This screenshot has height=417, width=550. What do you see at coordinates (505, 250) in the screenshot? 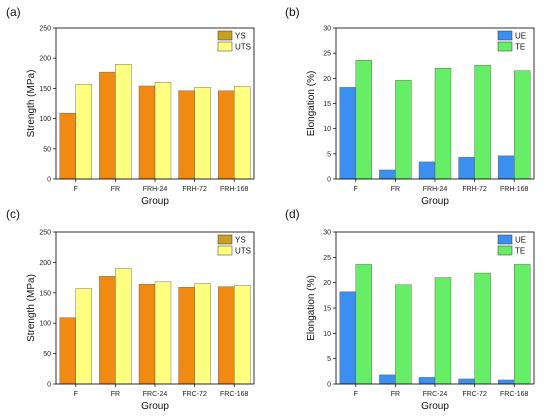
I see `legend-swatch-te` at bounding box center [505, 250].